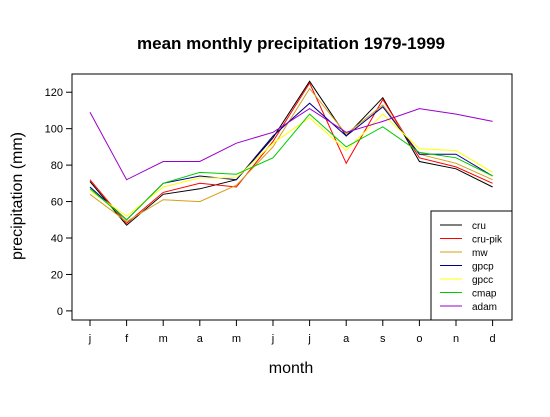 This screenshot has width=550, height=417. I want to click on legend-label-cmap: cmap, so click(484, 294).